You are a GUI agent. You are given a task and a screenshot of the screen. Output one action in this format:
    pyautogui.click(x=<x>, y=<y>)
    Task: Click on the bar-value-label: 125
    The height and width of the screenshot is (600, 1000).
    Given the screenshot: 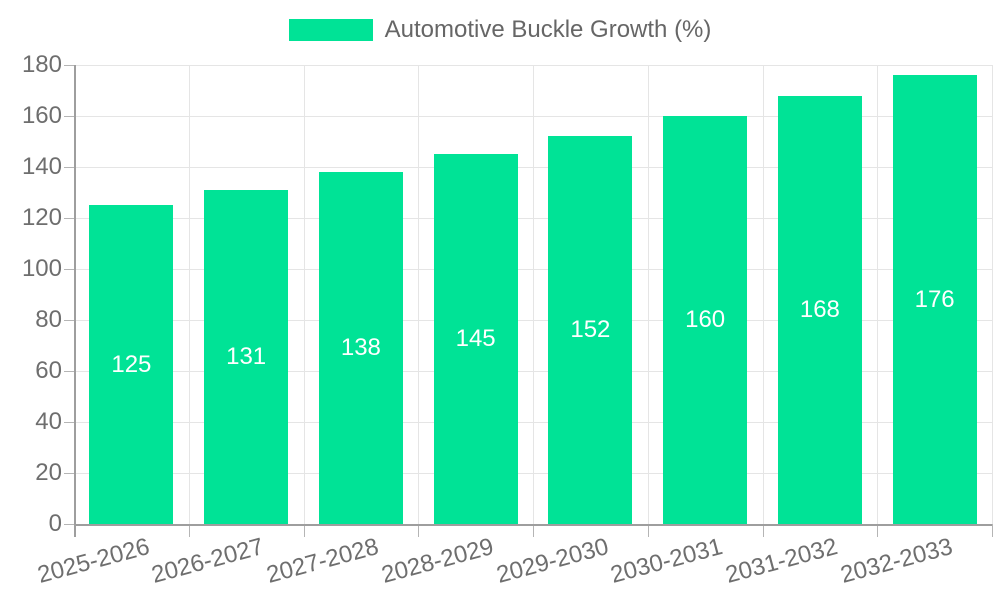 What is the action you would take?
    pyautogui.click(x=131, y=364)
    